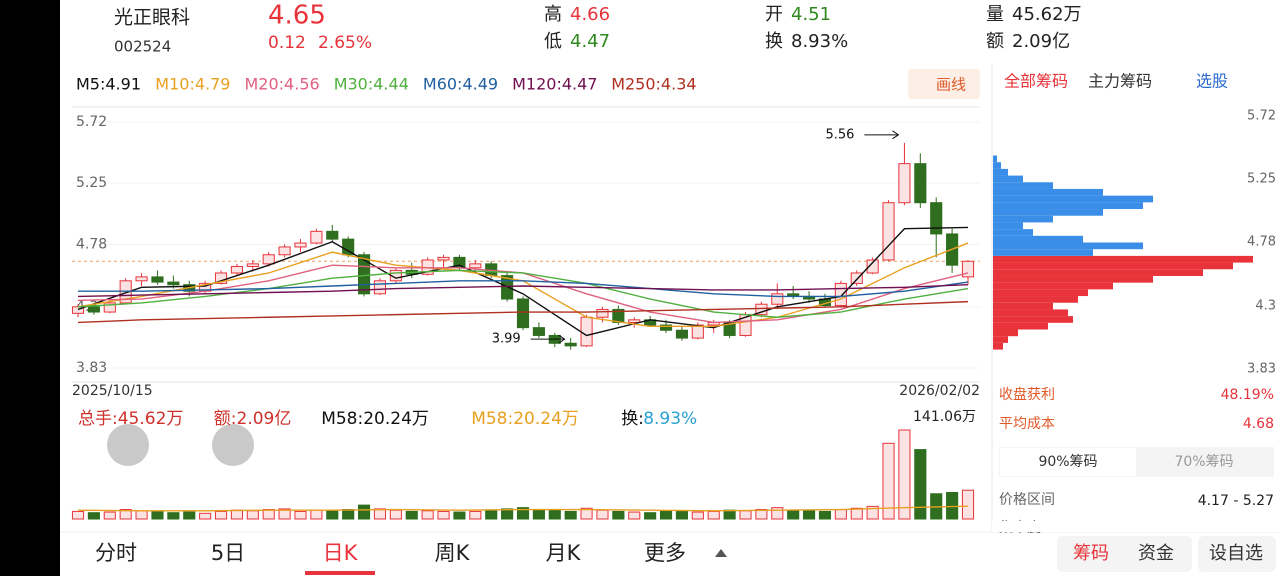 The height and width of the screenshot is (580, 1280). Describe the element at coordinates (128, 445) in the screenshot. I see `prev-button` at that location.